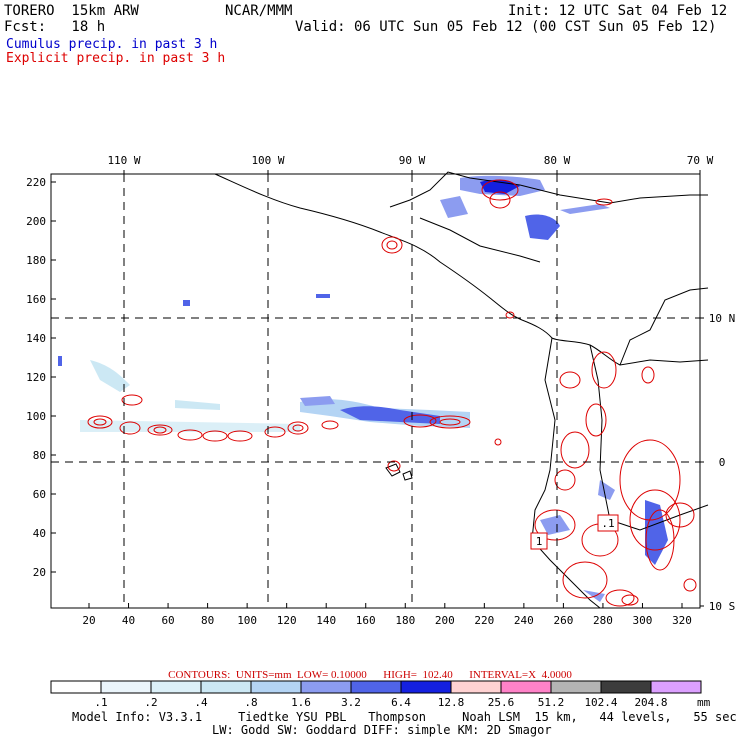  I want to click on contour-units: UNITS=mm, so click(263, 675).